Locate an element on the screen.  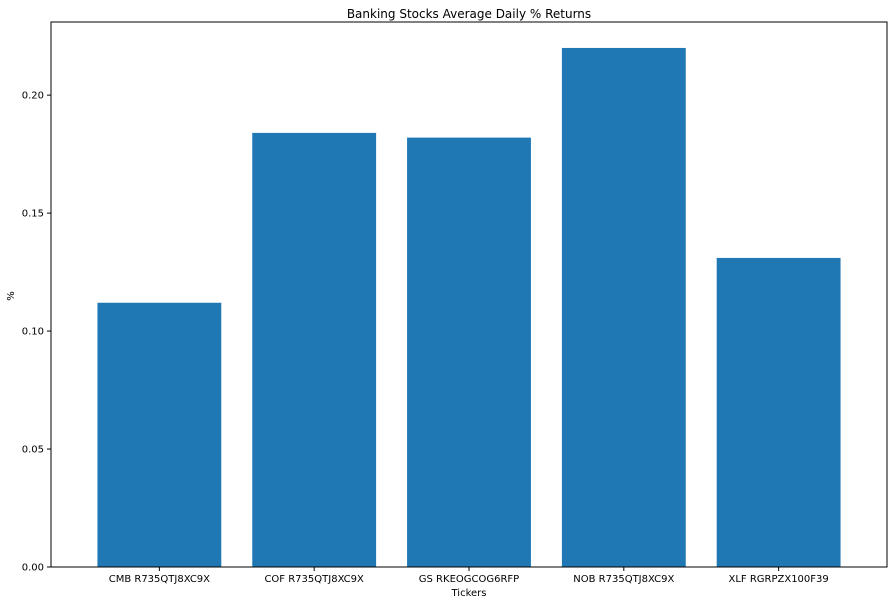
chart-title: Banking Stocks Average Daily % Returns is located at coordinates (469, 14).